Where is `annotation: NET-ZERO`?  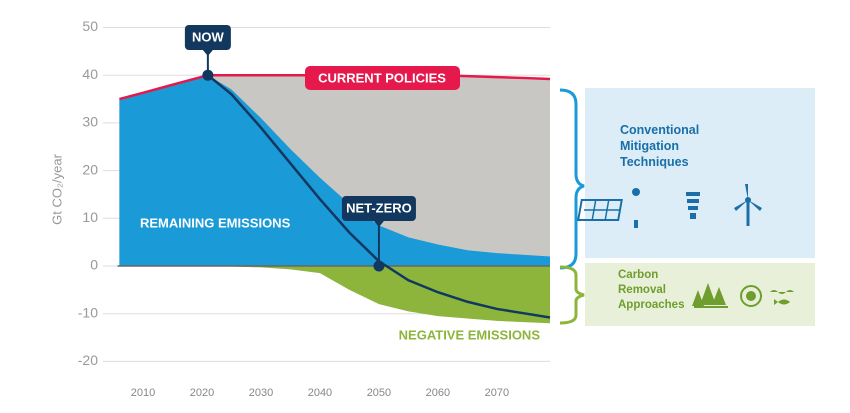
annotation: NET-ZERO is located at coordinates (379, 207).